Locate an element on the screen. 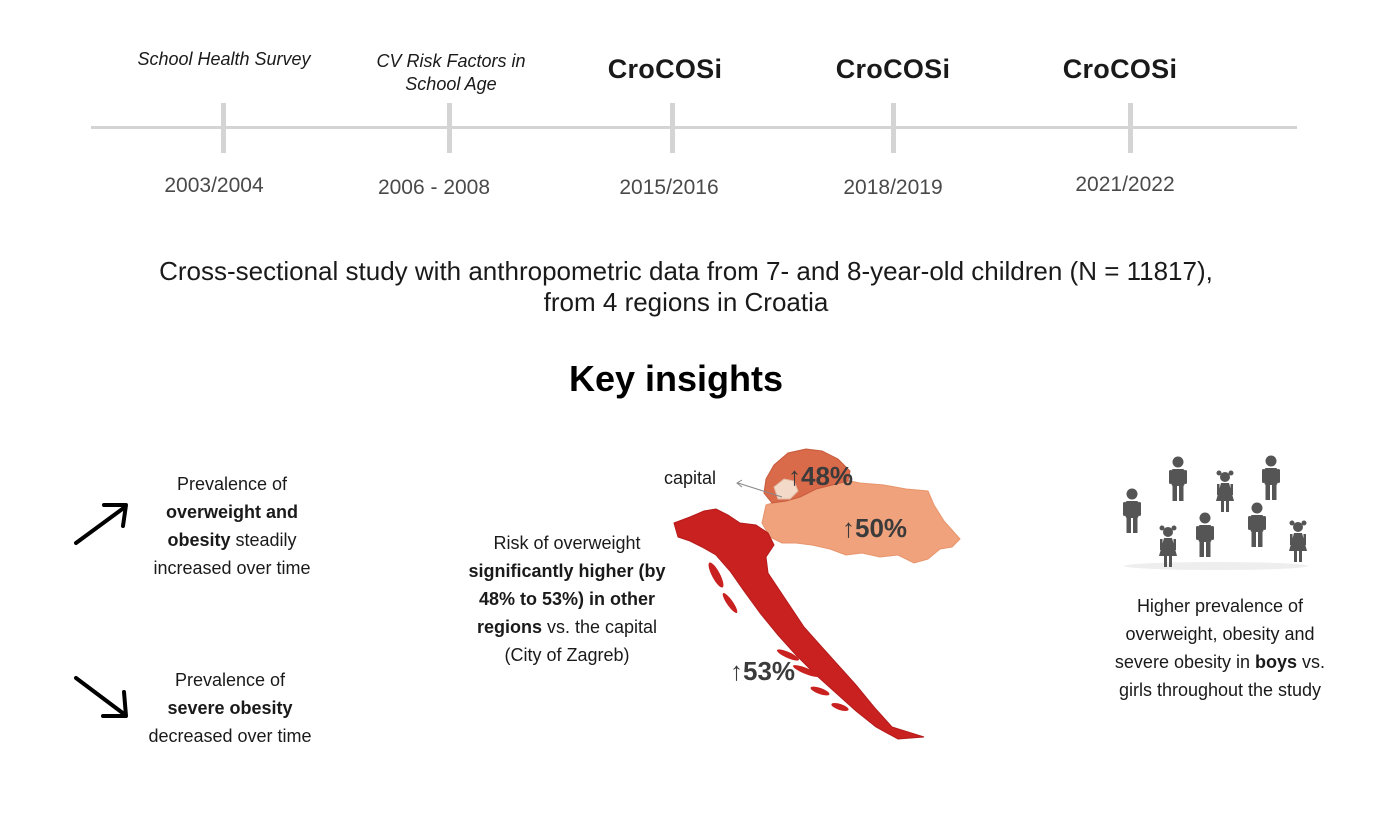 The height and width of the screenshot is (830, 1381). sex-difference-bold: boys is located at coordinates (1276, 662).